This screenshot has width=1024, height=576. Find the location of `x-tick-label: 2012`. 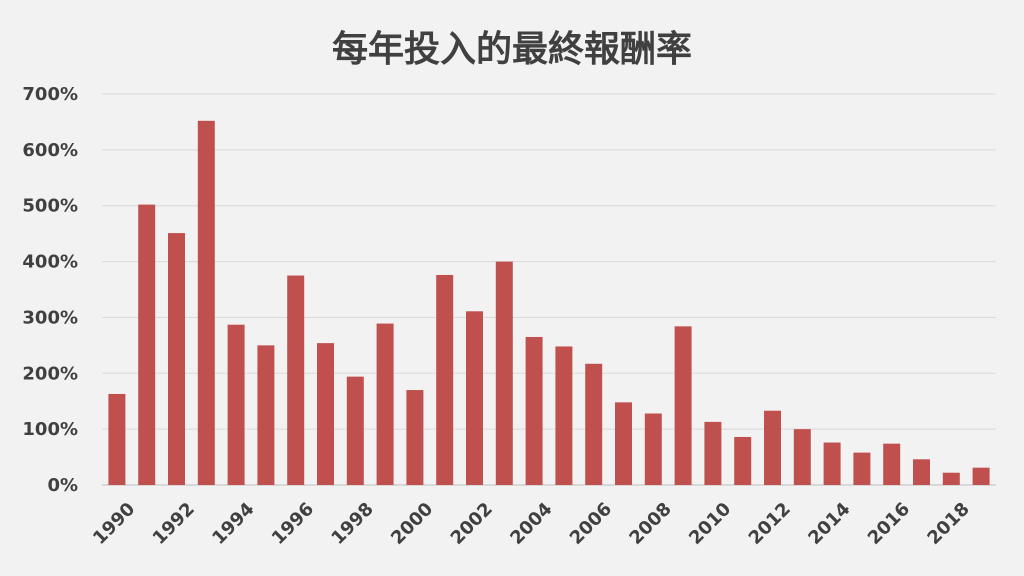

x-tick-label: 2012 is located at coordinates (770, 524).